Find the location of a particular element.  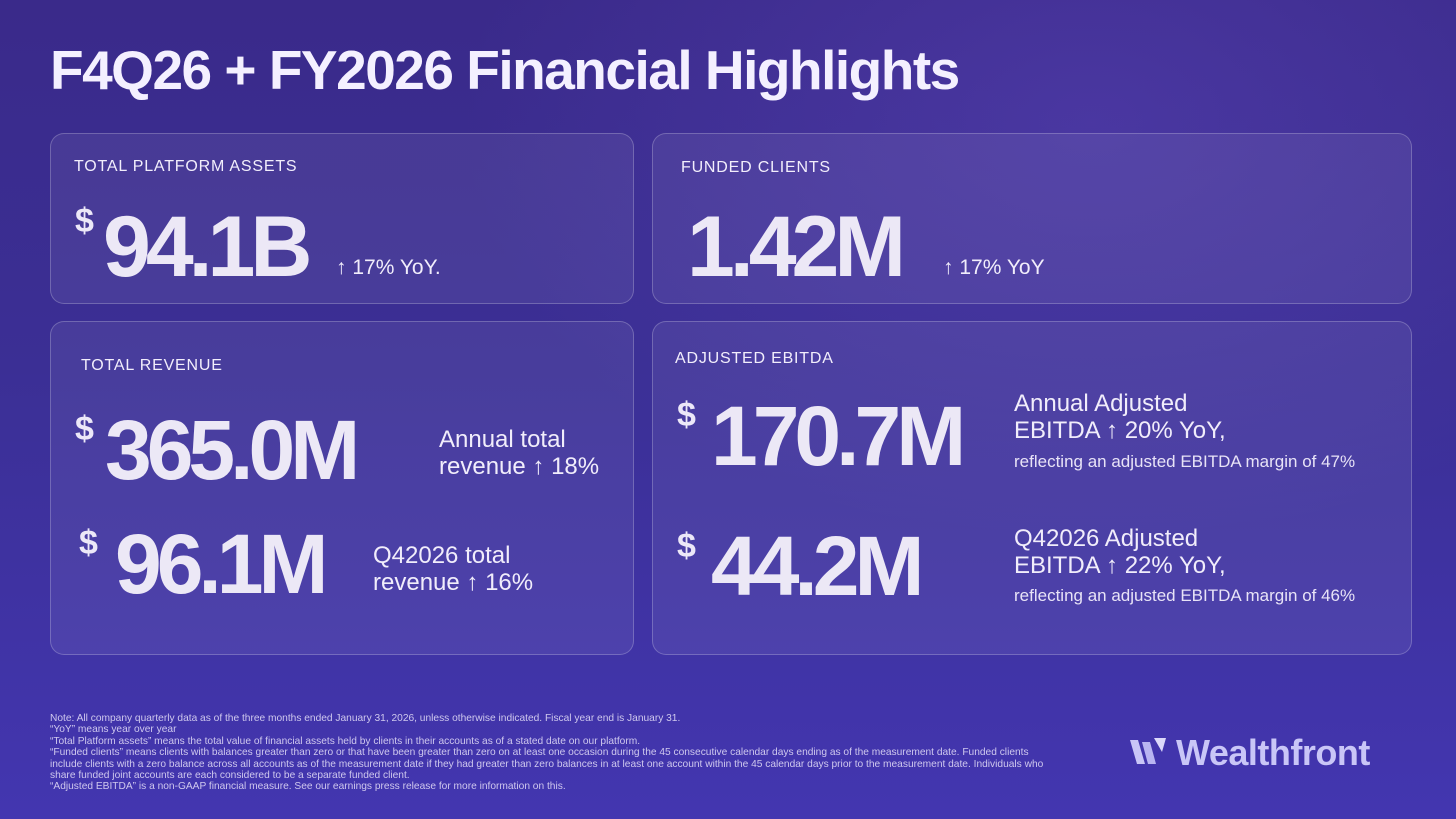

brand-name: Wealthfront is located at coordinates (1273, 752).